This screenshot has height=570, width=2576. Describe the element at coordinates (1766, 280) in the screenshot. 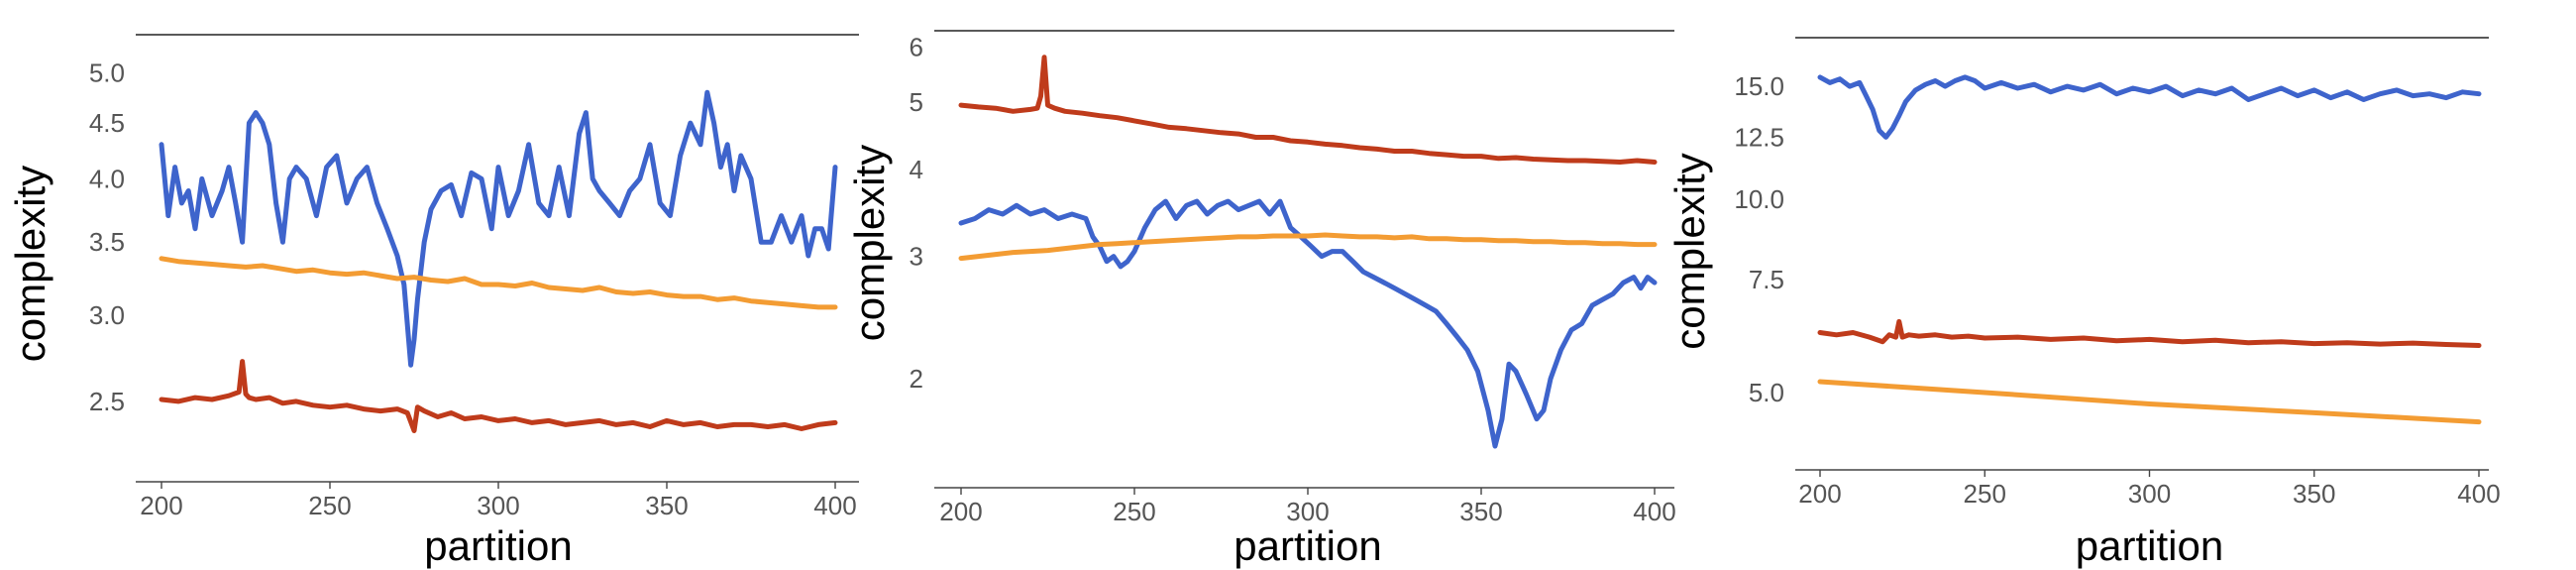

I see `y-tick-label: 7.5` at that location.